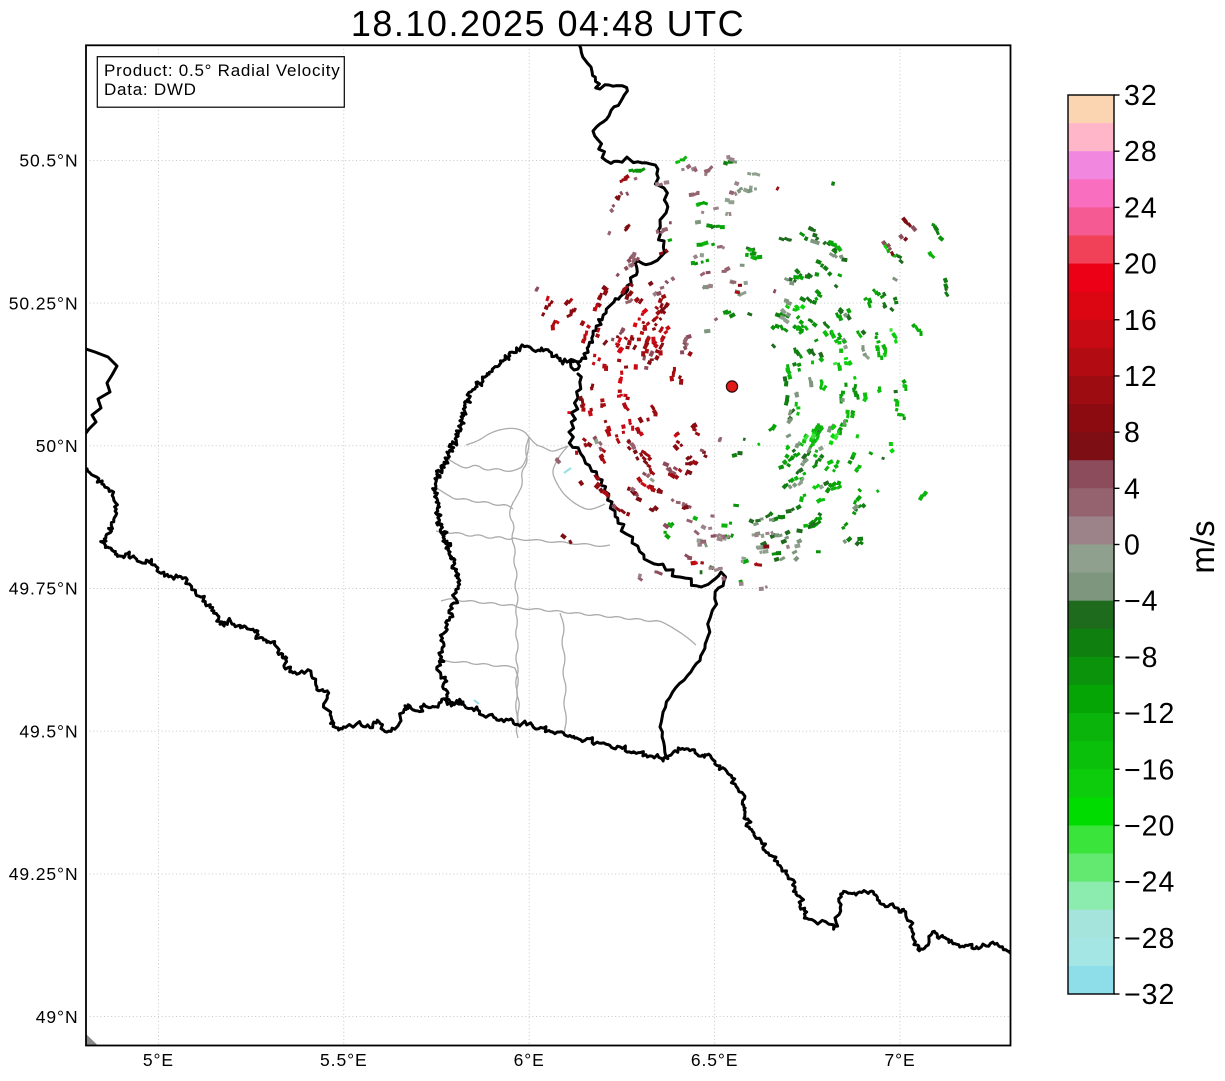  I want to click on svg-text: 4, so click(1132, 489).